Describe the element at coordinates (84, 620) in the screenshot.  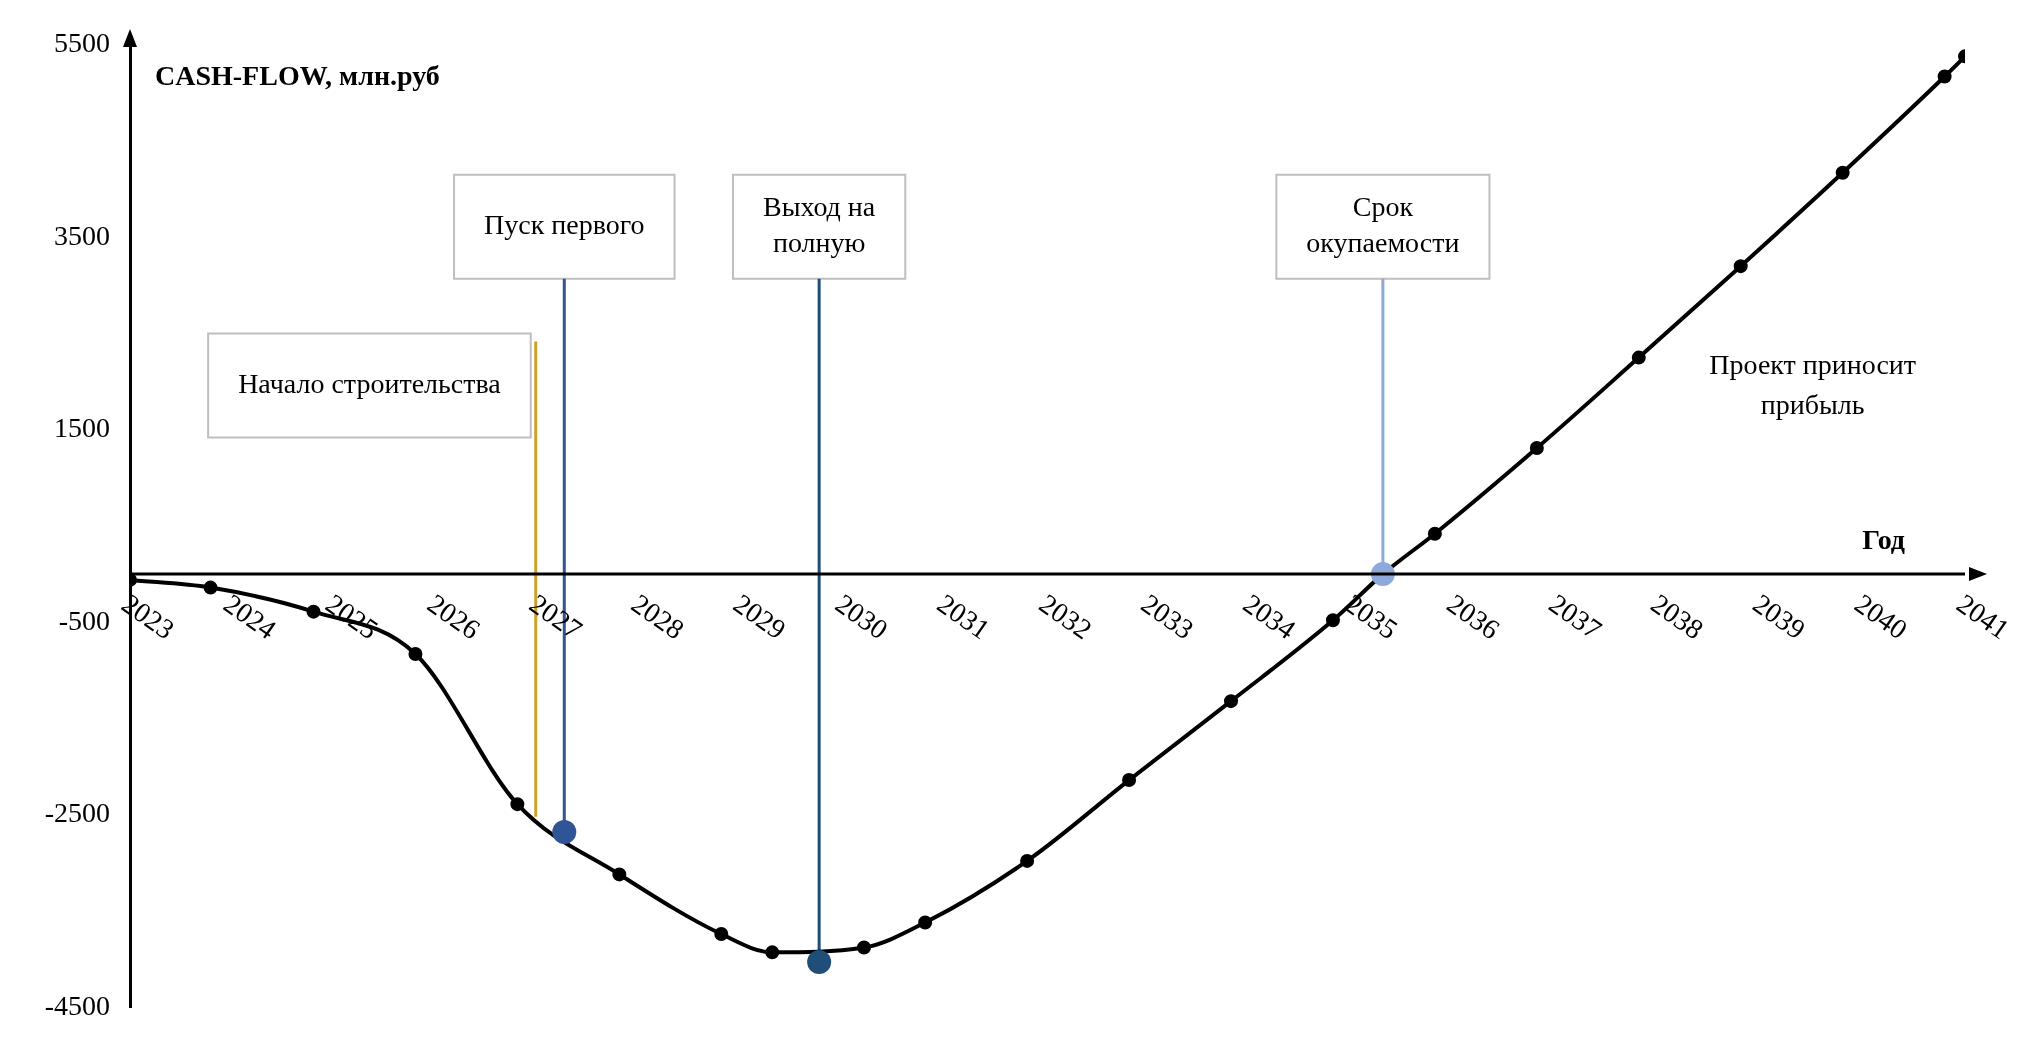
I see `y-tick-label: -500` at that location.